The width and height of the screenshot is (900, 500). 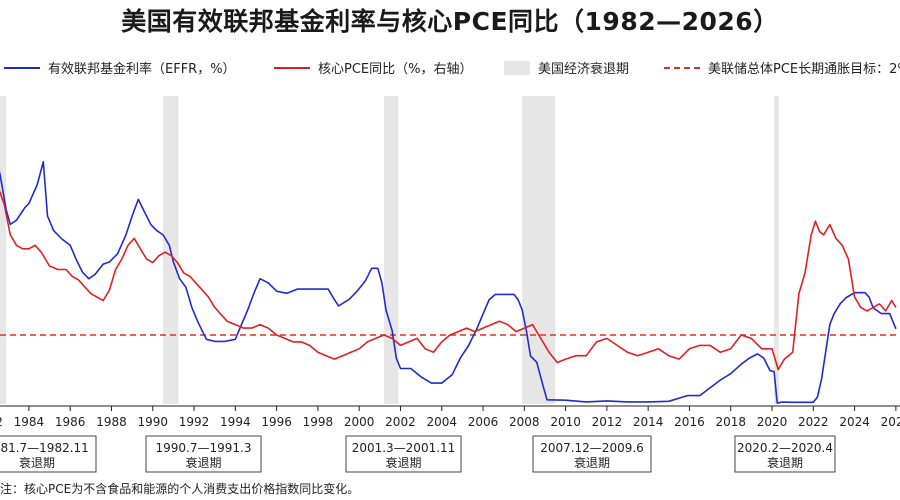 What do you see at coordinates (111, 422) in the screenshot?
I see `x-tick-label-1988: 1988` at bounding box center [111, 422].